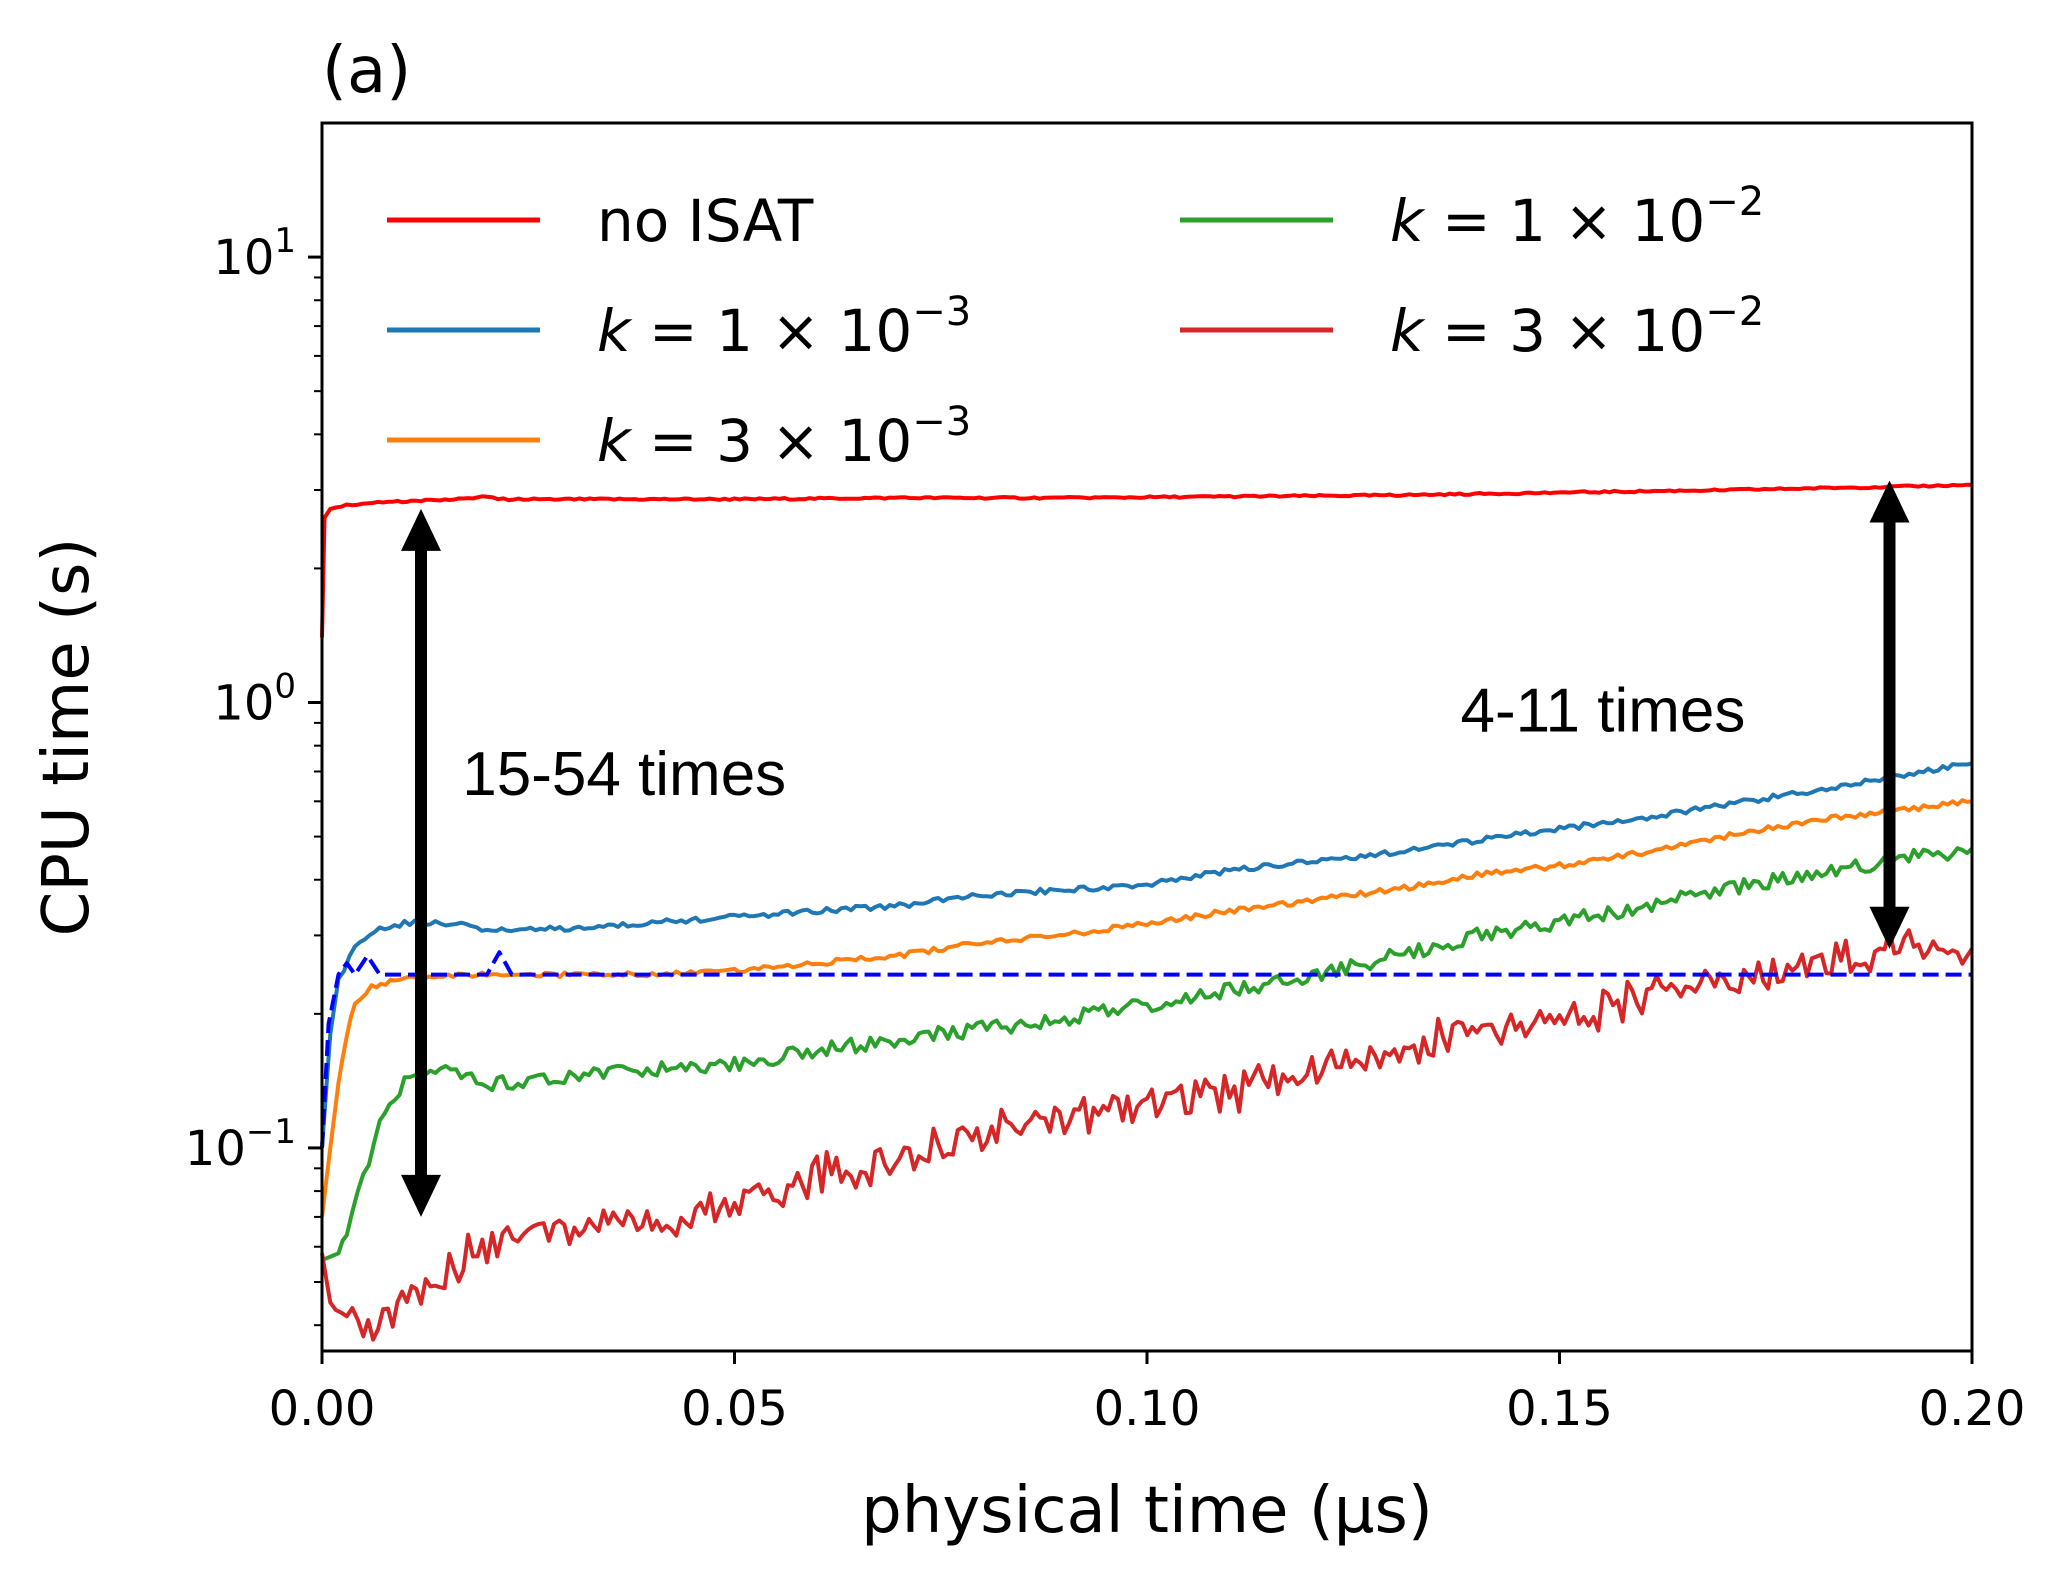  Describe the element at coordinates (322, 1409) in the screenshot. I see `x-tick-label: 0.00` at that location.